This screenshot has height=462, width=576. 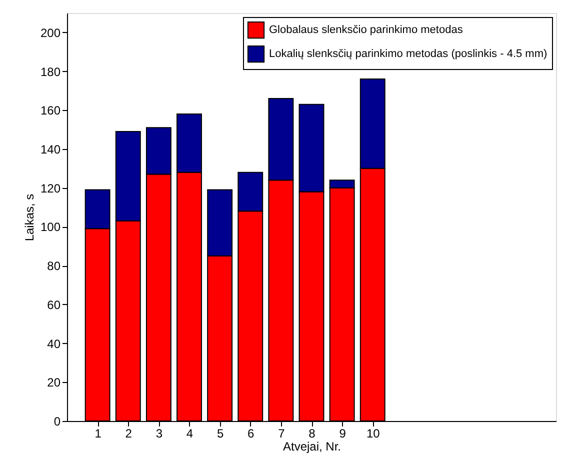 What do you see at coordinates (50, 33) in the screenshot?
I see `y-tick-label: 200` at bounding box center [50, 33].